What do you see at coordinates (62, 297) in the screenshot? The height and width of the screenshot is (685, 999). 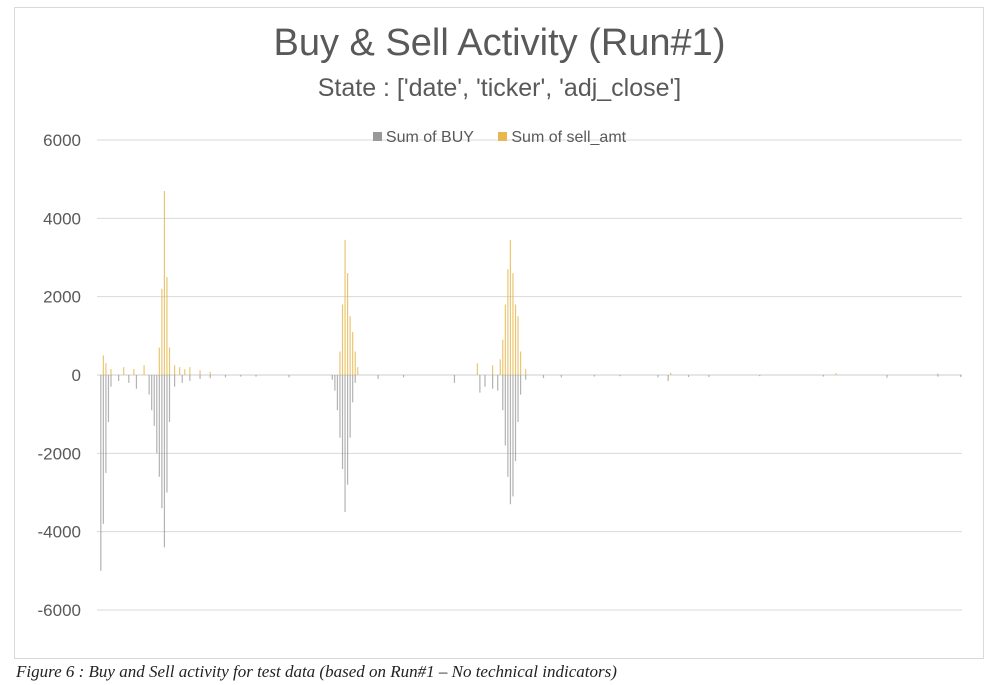 I see `y-tick-label: 2000` at bounding box center [62, 297].